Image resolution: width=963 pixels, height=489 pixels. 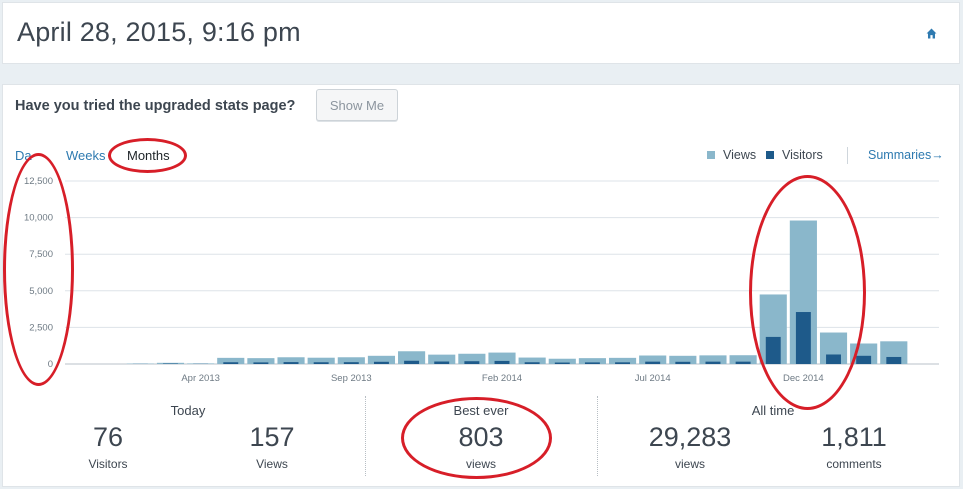 What do you see at coordinates (481, 410) in the screenshot?
I see `best-ever-heading: Best ever` at bounding box center [481, 410].